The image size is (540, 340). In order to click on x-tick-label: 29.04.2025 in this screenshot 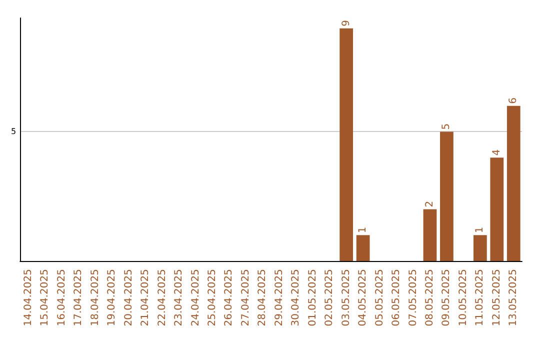, I will do `click(279, 297)`.